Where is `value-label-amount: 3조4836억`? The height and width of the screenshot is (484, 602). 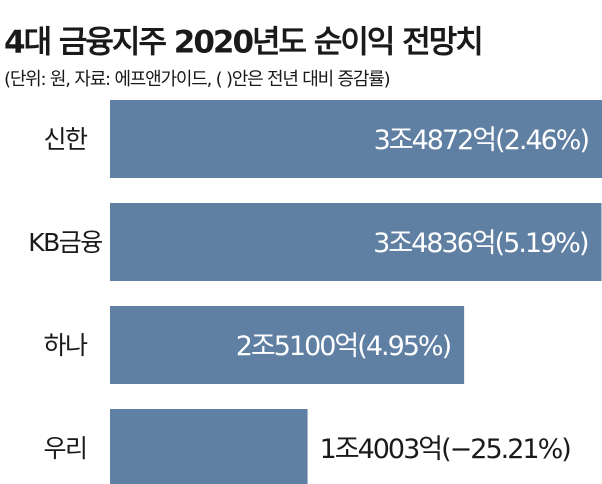 value-label-amount: 3조4836억 is located at coordinates (434, 243).